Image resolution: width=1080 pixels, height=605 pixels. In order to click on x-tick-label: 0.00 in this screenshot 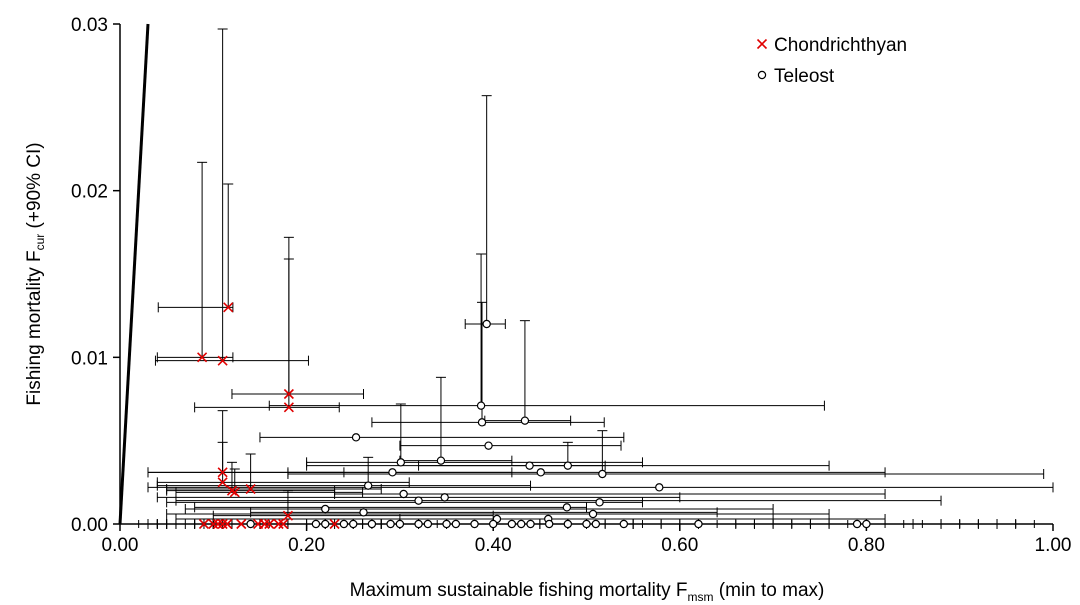, I will do `click(120, 545)`.